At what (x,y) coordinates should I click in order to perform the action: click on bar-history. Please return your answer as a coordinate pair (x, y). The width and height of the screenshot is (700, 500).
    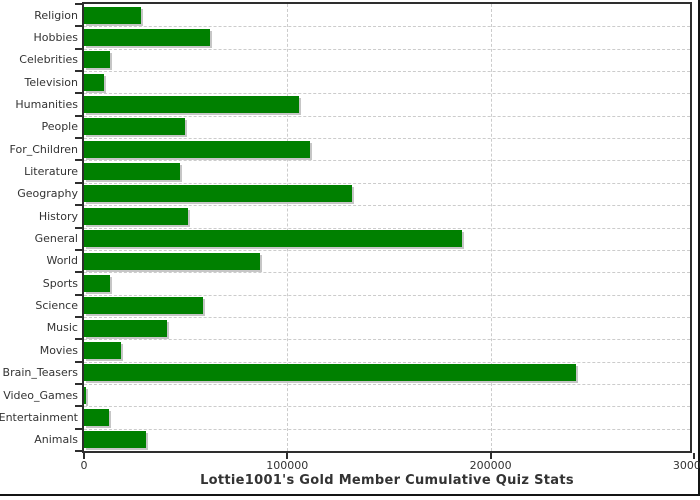
    Looking at the image, I should click on (136, 216).